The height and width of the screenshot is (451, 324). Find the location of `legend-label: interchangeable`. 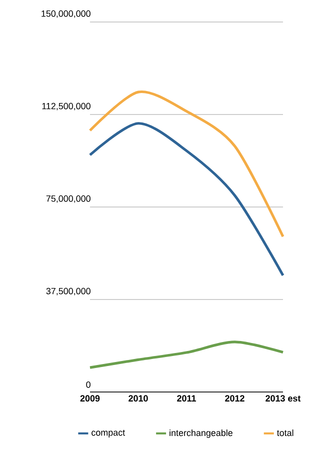

legend-label: interchangeable is located at coordinates (201, 433).